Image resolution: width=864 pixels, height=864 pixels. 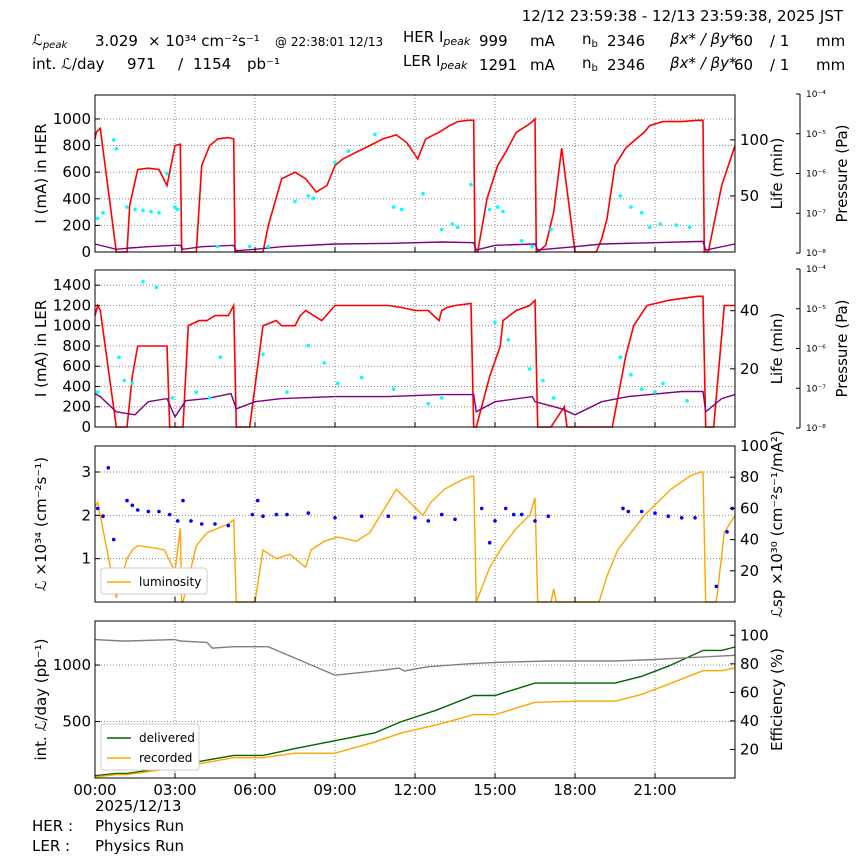 I want to click on legend: delivered recorded, so click(x=150, y=747).